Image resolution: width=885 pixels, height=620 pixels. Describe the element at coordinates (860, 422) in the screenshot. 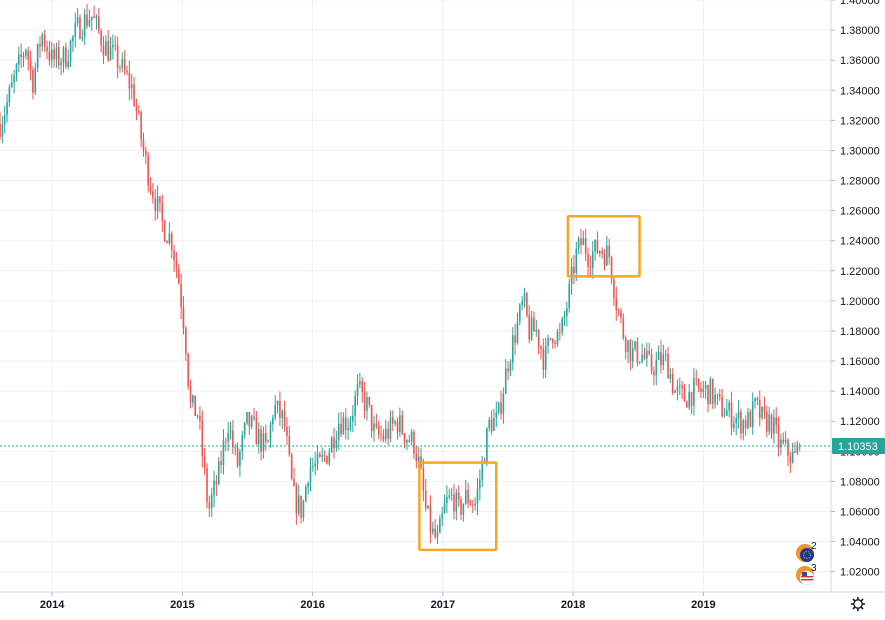

I see `price-tick-label: 1.12000` at that location.